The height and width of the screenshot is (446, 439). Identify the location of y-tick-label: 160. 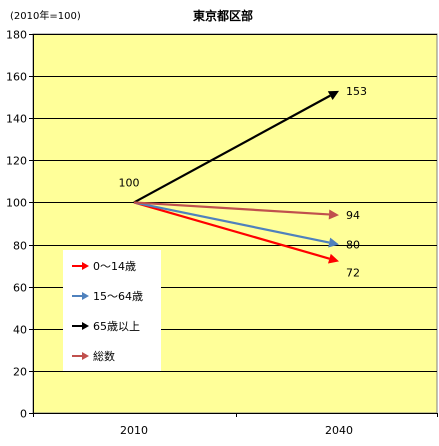
(16, 77).